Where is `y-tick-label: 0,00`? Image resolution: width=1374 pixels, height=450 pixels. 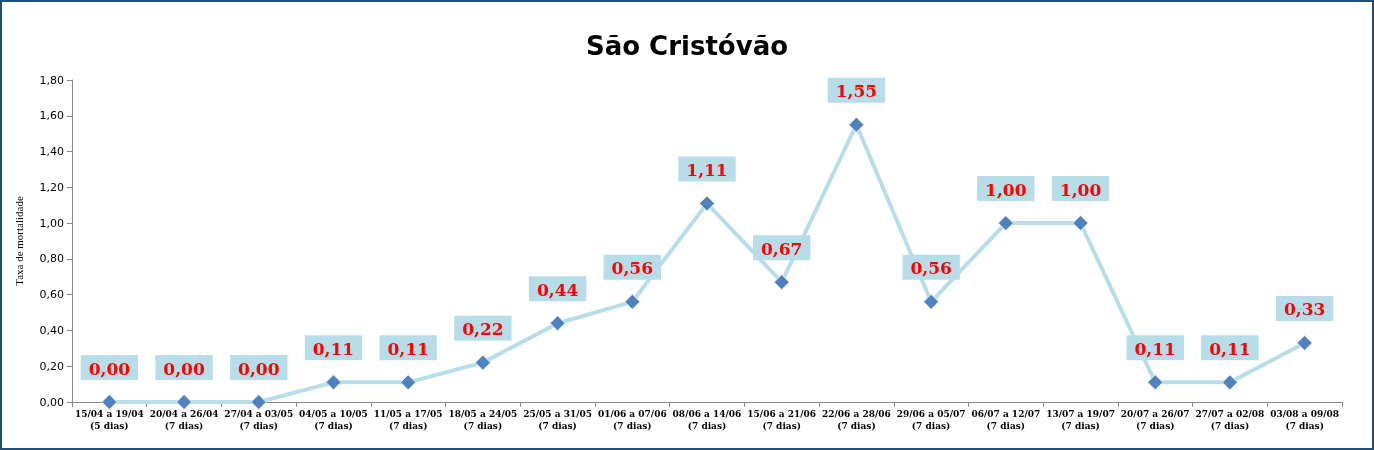 y-tick-label: 0,00 is located at coordinates (51, 402).